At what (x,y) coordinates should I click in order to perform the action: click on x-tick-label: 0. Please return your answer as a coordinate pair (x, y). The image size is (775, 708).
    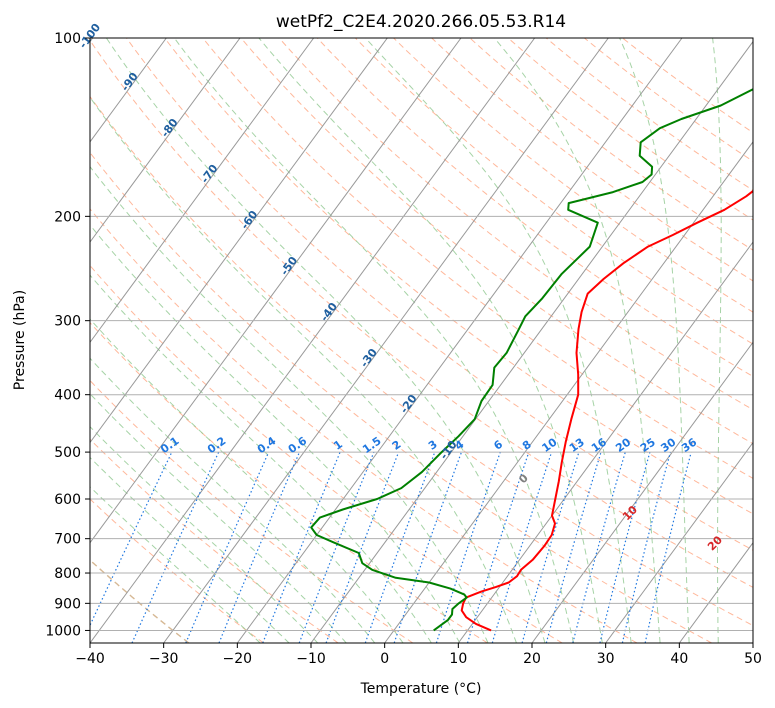
    Looking at the image, I should click on (384, 659).